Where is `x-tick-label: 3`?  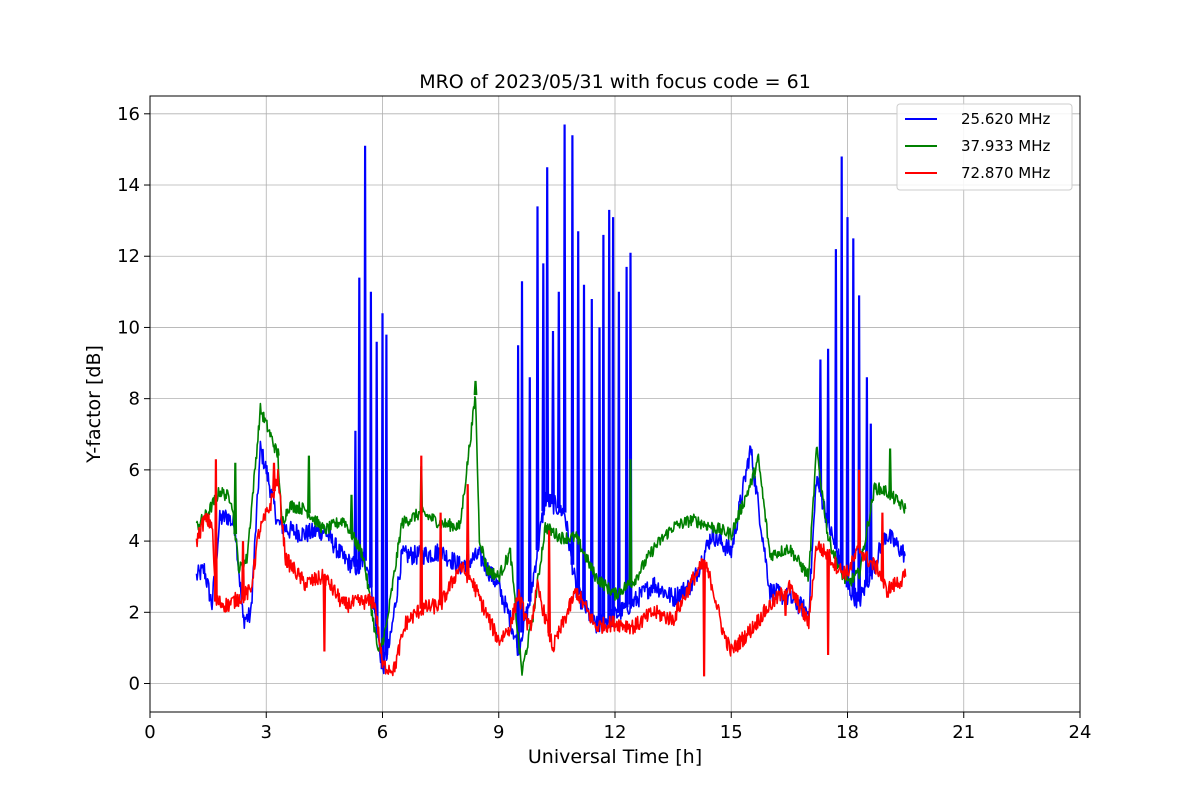
x-tick-label: 3 is located at coordinates (266, 732).